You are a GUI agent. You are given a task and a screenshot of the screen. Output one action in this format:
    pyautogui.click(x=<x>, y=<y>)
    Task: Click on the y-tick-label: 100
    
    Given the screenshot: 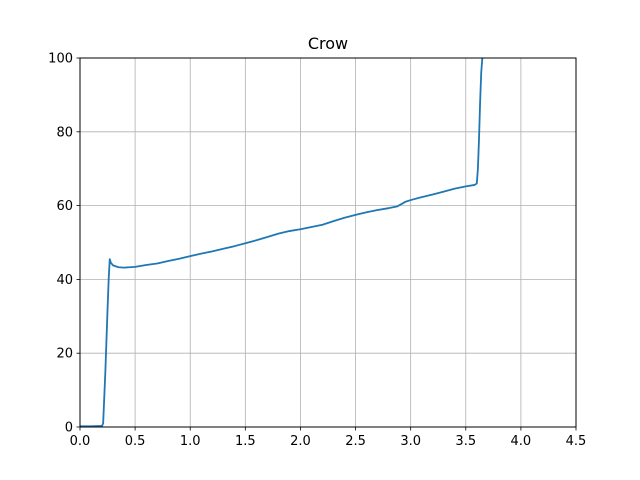 What is the action you would take?
    pyautogui.click(x=60, y=59)
    